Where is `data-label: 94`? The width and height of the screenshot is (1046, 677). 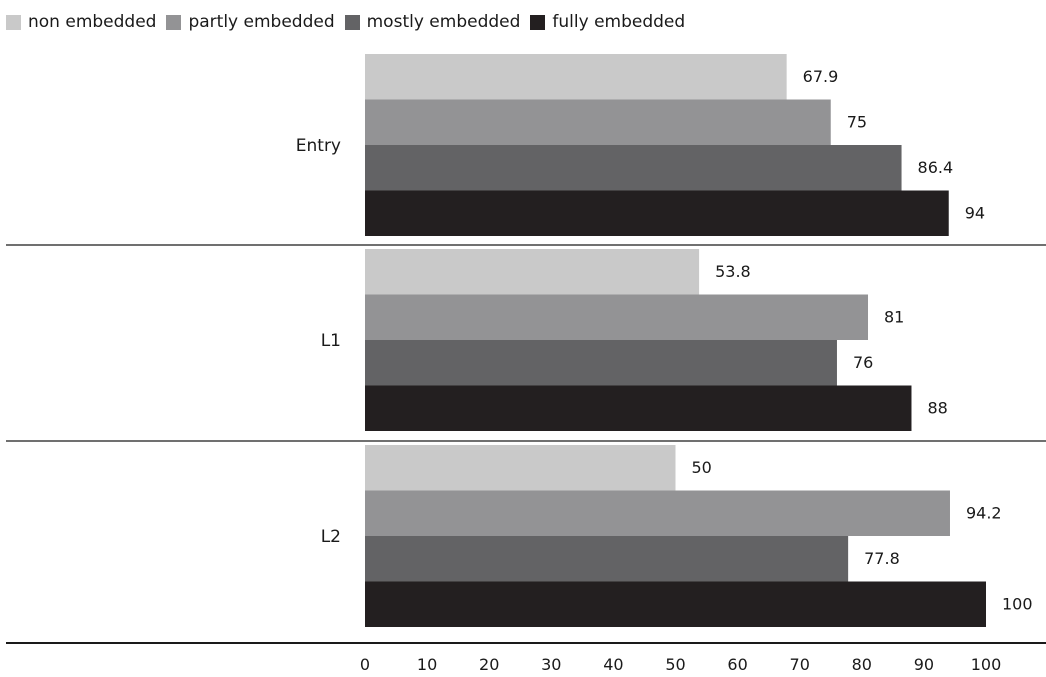 data-label: 94 is located at coordinates (975, 213).